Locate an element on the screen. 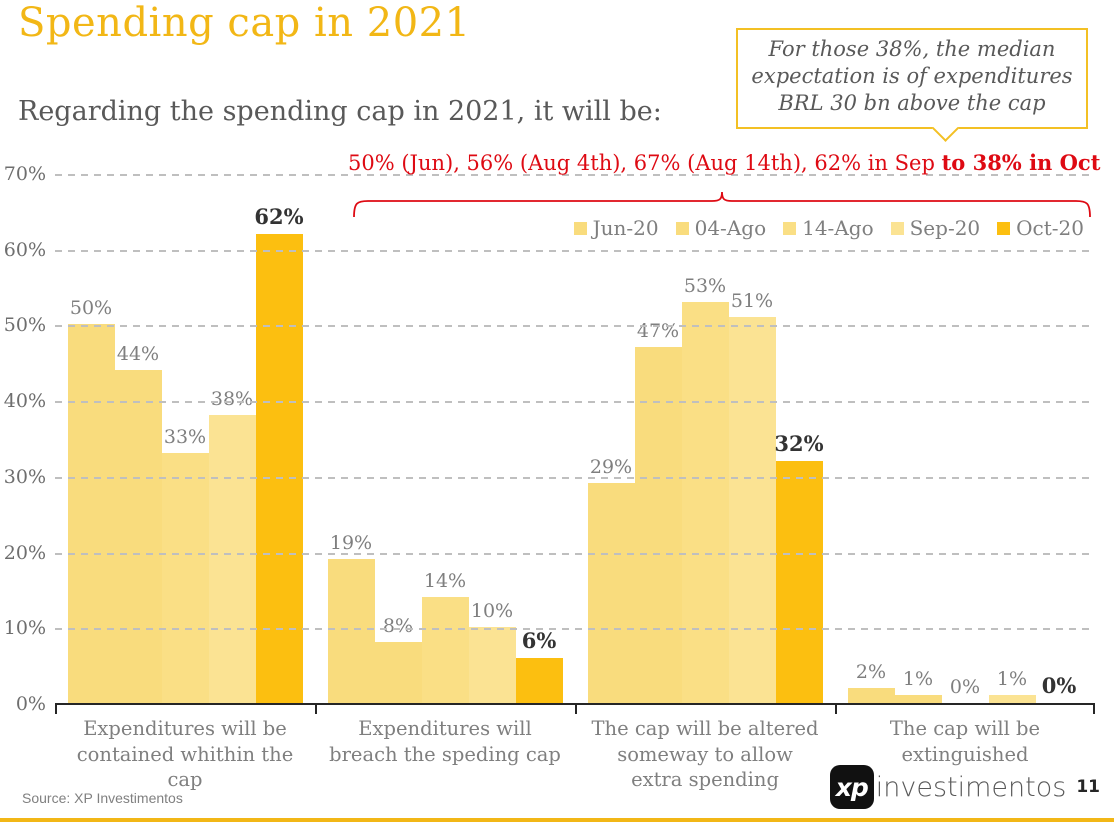 The width and height of the screenshot is (1114, 822). legend: Jun-20 04-Ago 14-Ago Sep-20 Oct-20 is located at coordinates (828, 228).